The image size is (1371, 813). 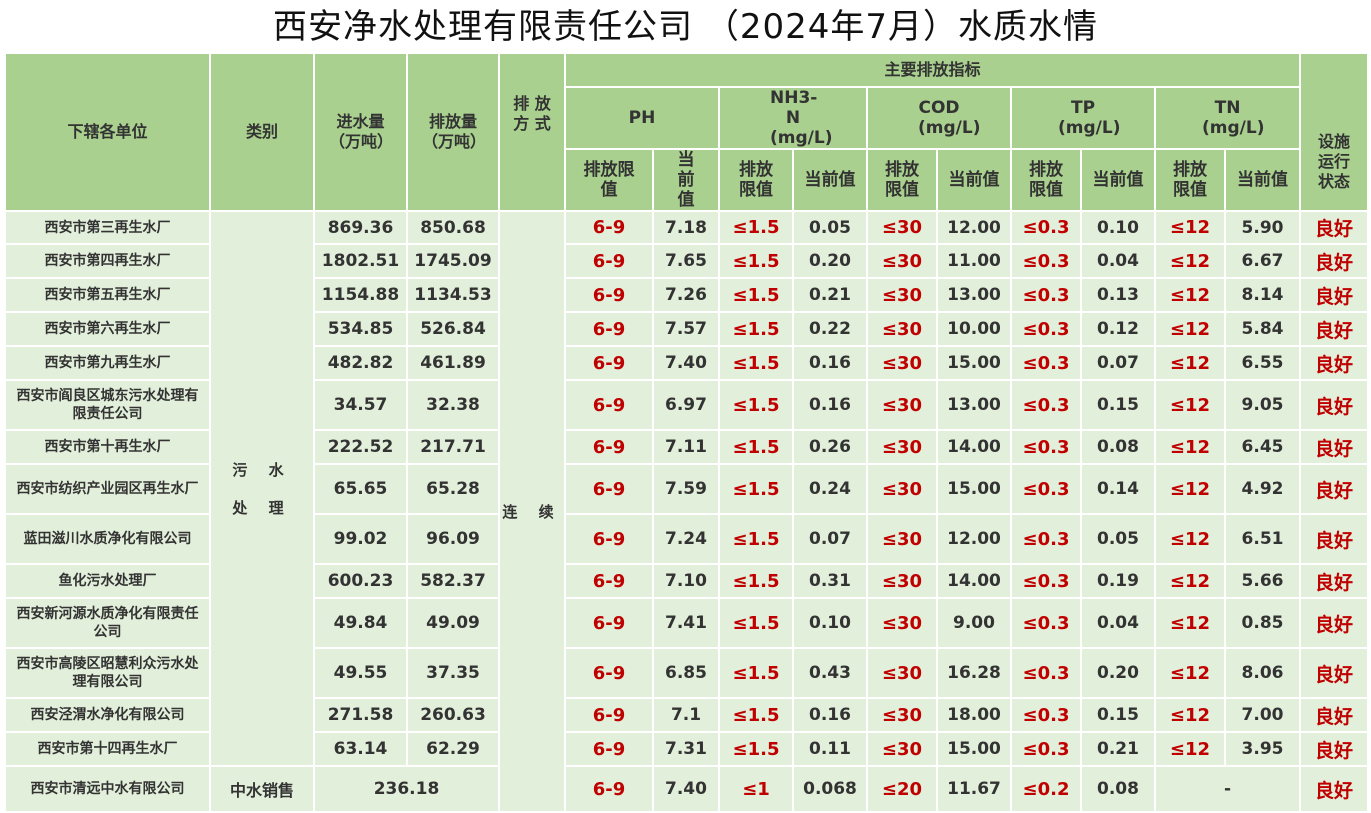 What do you see at coordinates (1083, 118) in the screenshot?
I see `header-tp: TP (mg/L)` at bounding box center [1083, 118].